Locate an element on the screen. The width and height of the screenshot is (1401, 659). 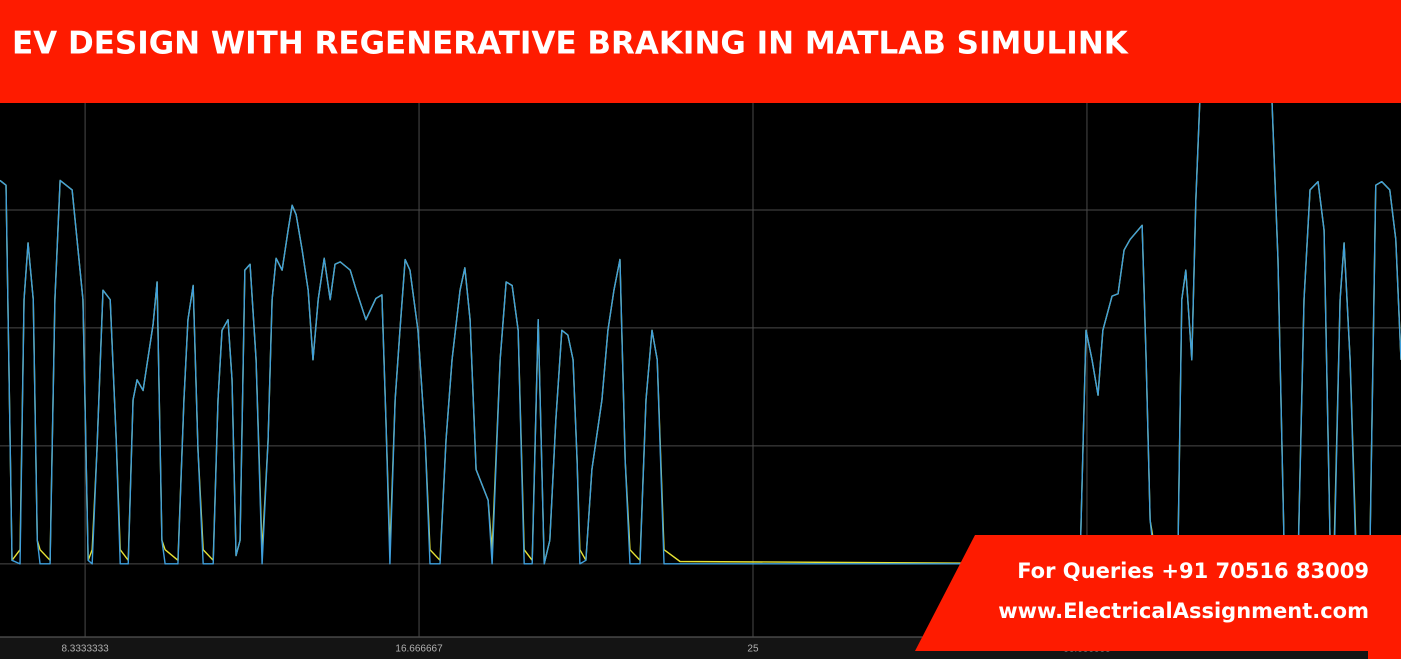
x-tick-label: 25 is located at coordinates (753, 649).